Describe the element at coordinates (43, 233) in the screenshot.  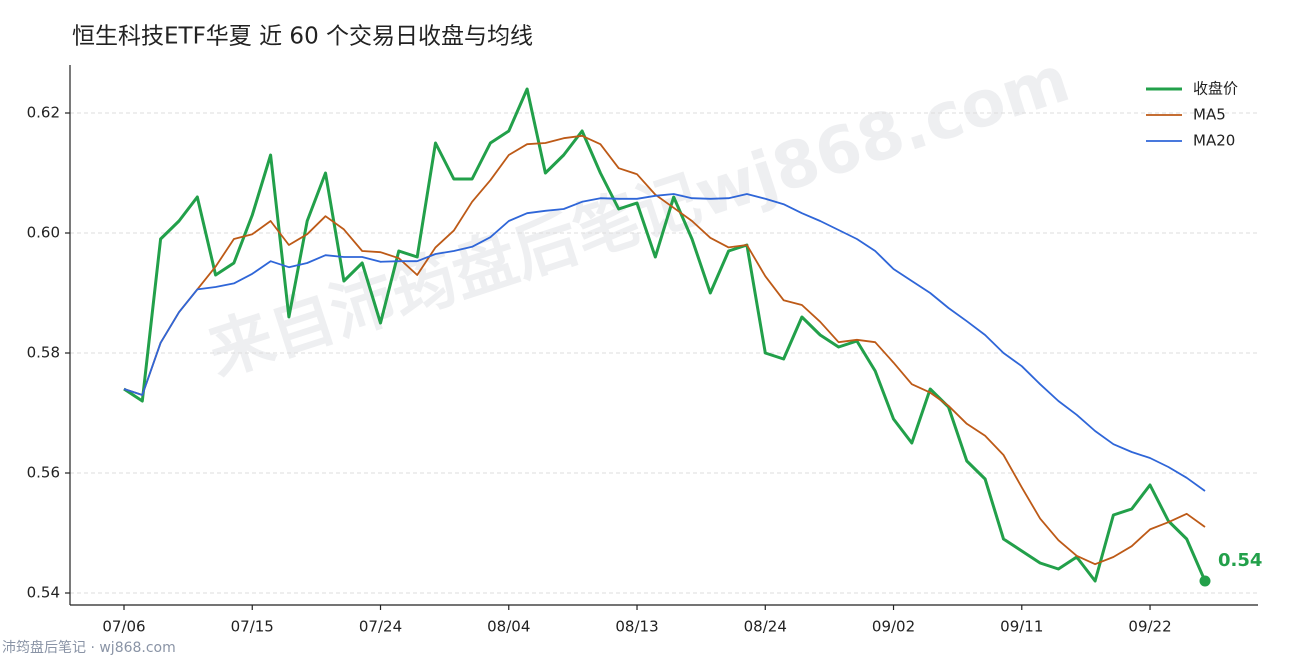
I see `y-tick-label: 0.60` at that location.